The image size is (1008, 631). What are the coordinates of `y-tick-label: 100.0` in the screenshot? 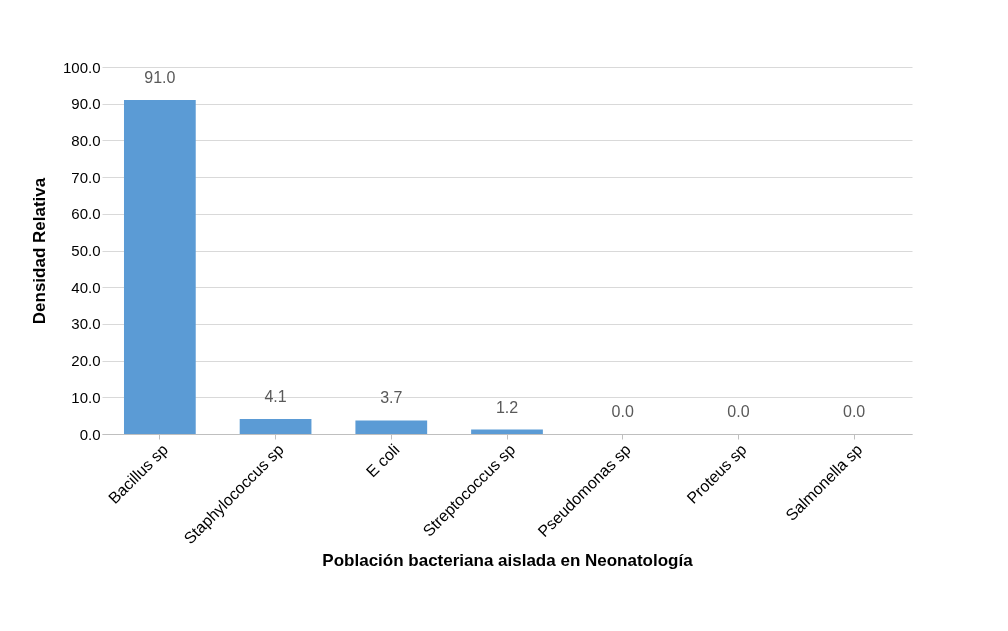 It's located at (81, 67).